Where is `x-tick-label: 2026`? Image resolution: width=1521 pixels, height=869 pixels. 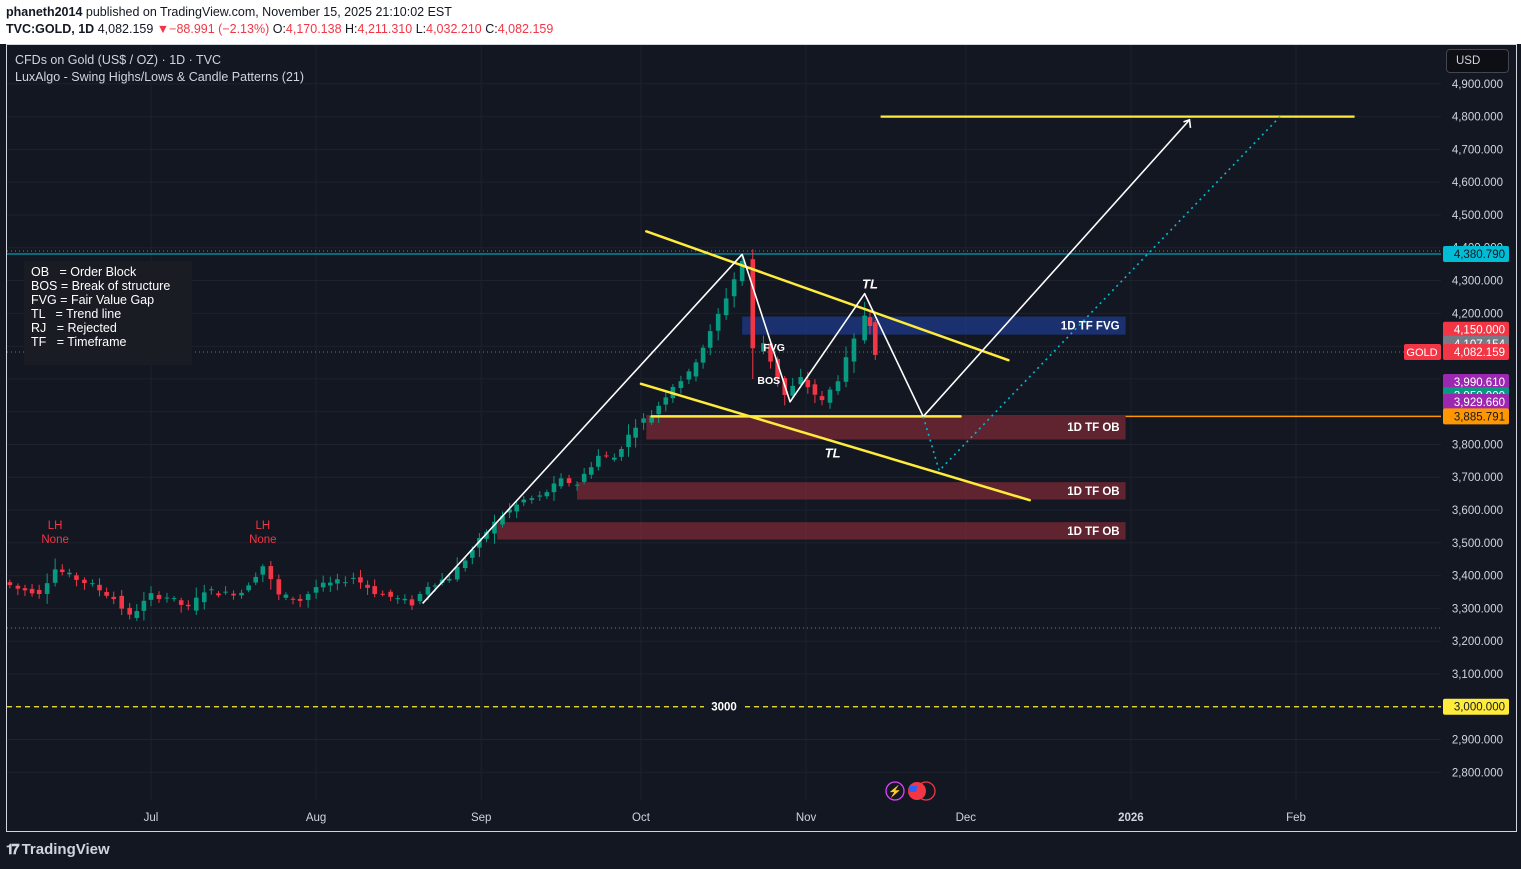
x-tick-label: 2026 is located at coordinates (1131, 818).